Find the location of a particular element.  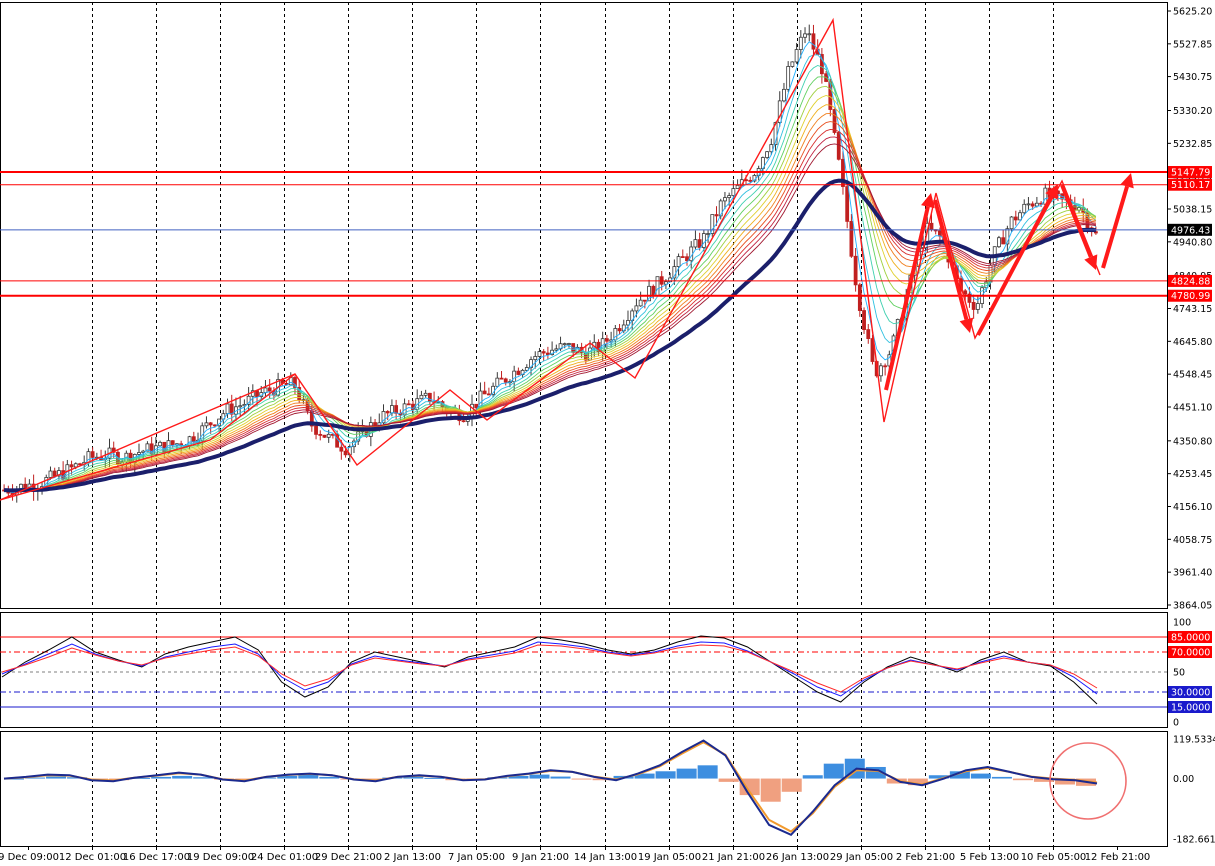

arrow-head is located at coordinates (1051, 192).